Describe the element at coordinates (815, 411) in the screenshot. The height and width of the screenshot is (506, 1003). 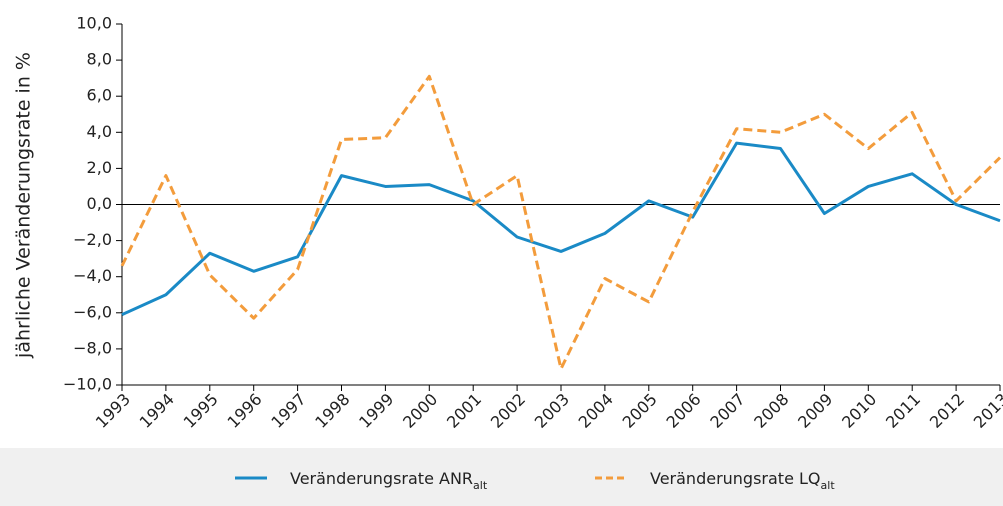
I see `x-tick-label: 2009` at that location.